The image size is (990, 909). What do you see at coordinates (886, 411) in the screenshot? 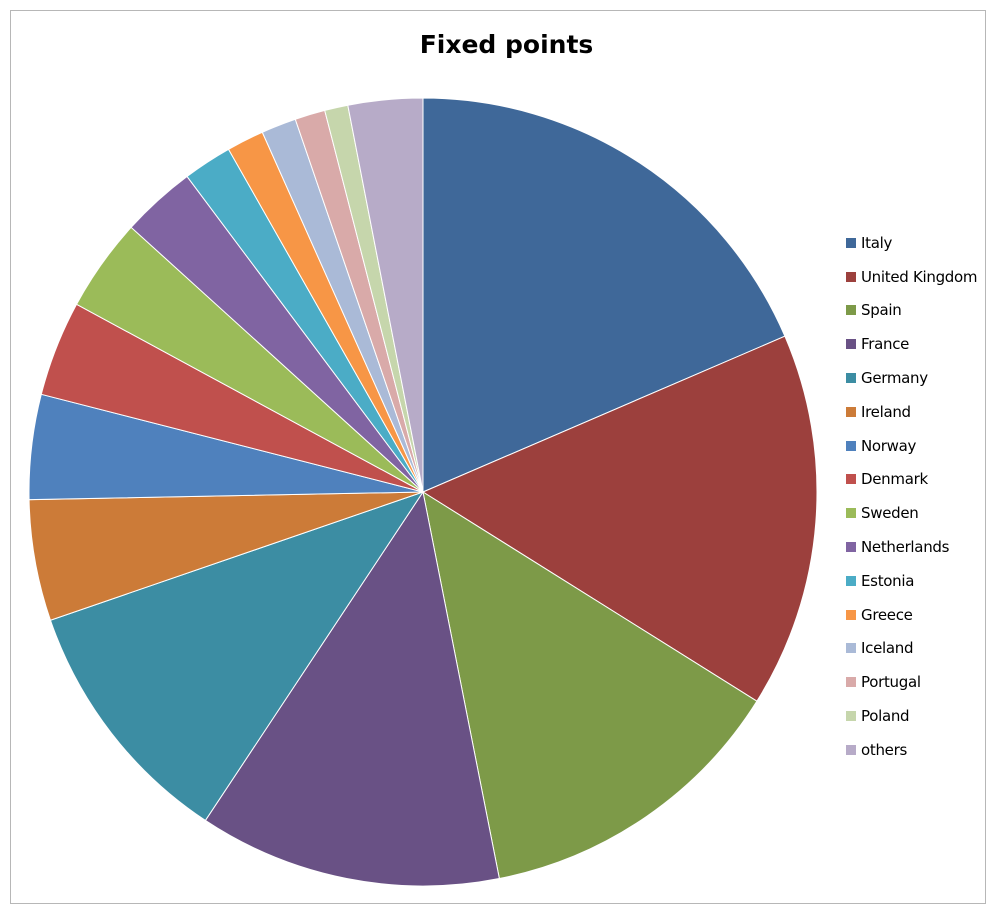
I see `legend-label: Ireland` at bounding box center [886, 411].